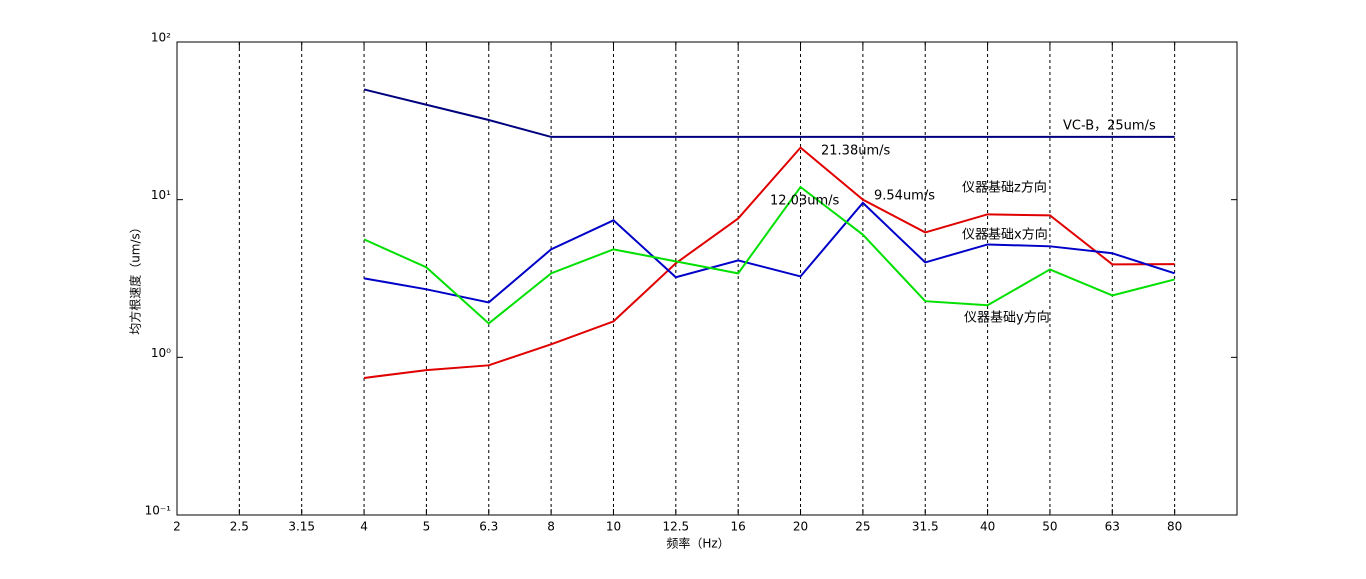 Image resolution: width=1366 pixels, height=579 pixels. Describe the element at coordinates (161, 353) in the screenshot. I see `y-tick-label: 10⁰` at that location.